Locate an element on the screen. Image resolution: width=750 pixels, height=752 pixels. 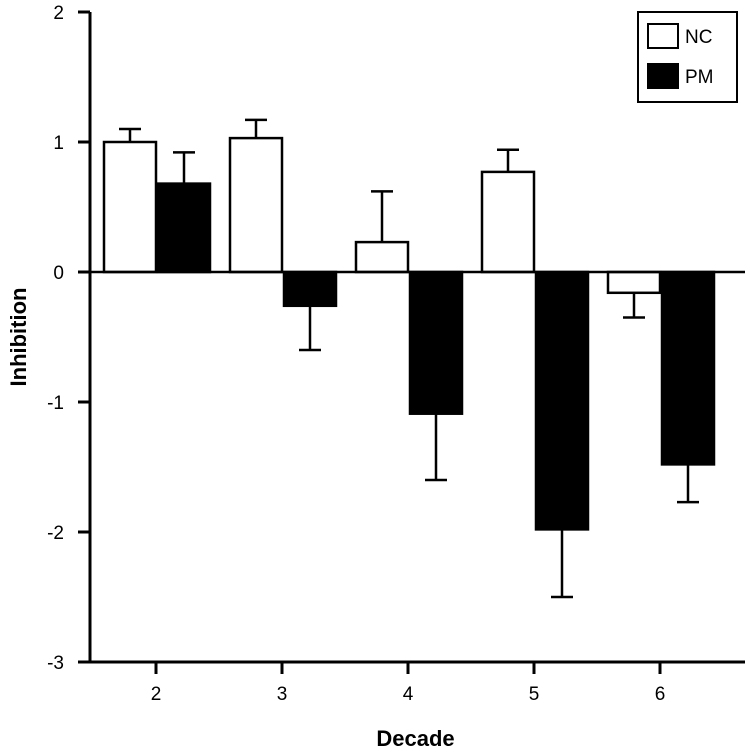
y-tick-label: 2 is located at coordinates (58, 13).